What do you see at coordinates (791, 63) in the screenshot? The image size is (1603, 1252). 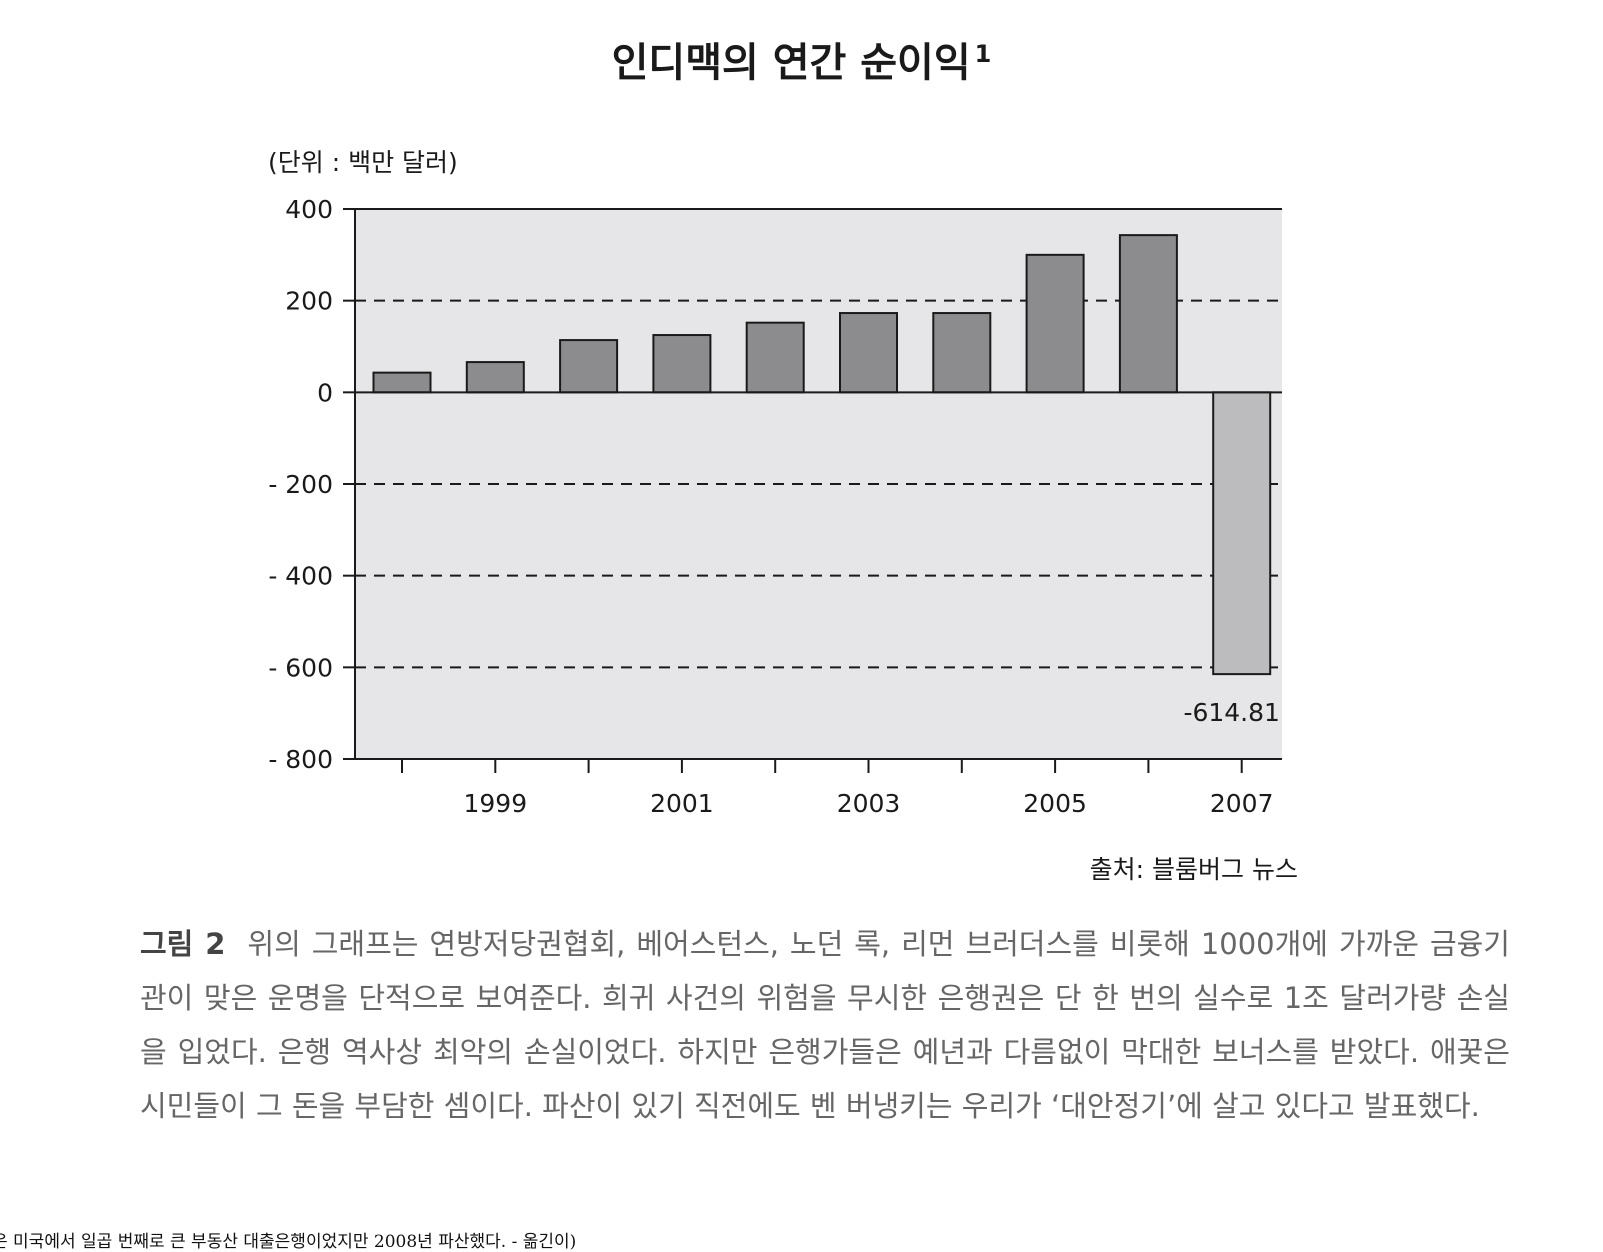 I see `chart-title-text: 인디맥의 연간 순이익` at bounding box center [791, 63].